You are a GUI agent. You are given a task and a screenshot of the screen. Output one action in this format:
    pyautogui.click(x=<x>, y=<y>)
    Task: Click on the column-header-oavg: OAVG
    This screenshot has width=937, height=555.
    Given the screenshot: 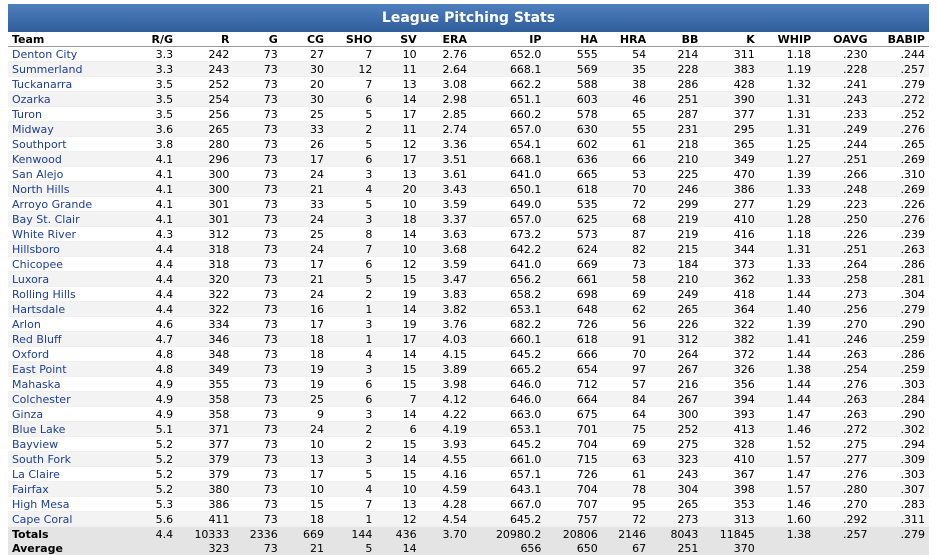 What is the action you would take?
    pyautogui.click(x=843, y=39)
    